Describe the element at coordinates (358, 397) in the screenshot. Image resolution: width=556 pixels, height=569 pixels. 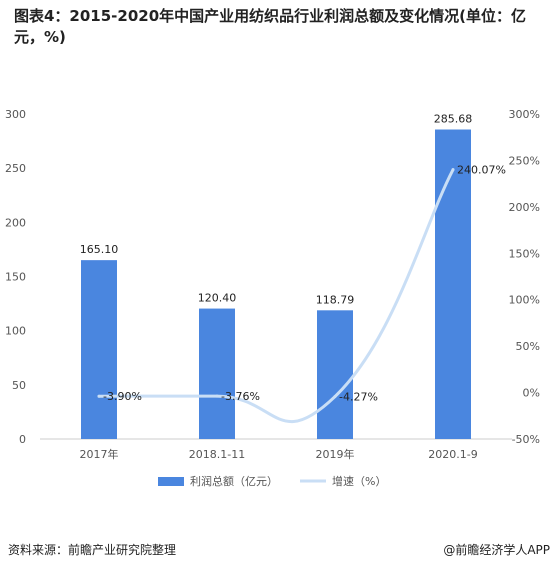
I see `line-value-label: -4.27%` at that location.